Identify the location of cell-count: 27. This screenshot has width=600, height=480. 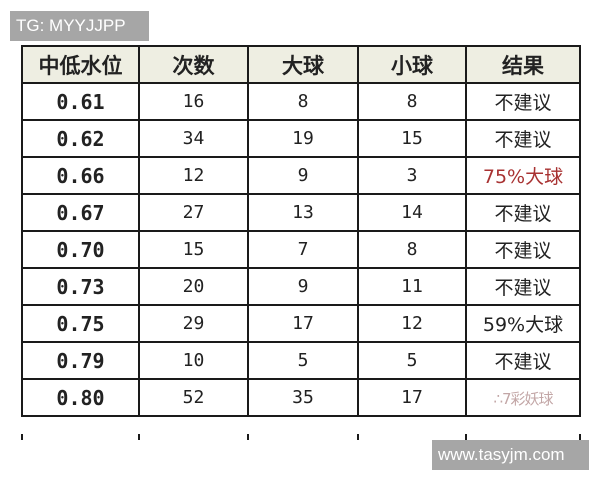
(193, 212).